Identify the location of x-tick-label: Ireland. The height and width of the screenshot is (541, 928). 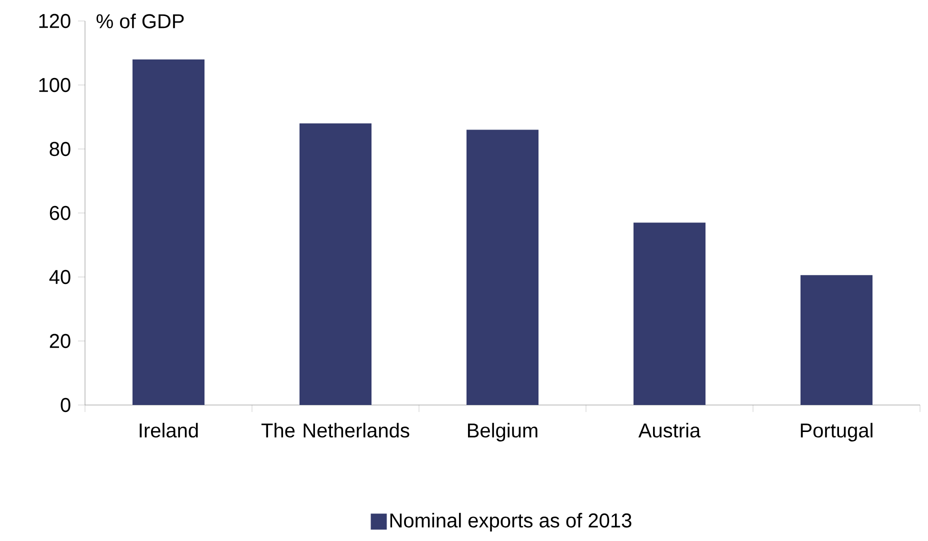
(169, 430).